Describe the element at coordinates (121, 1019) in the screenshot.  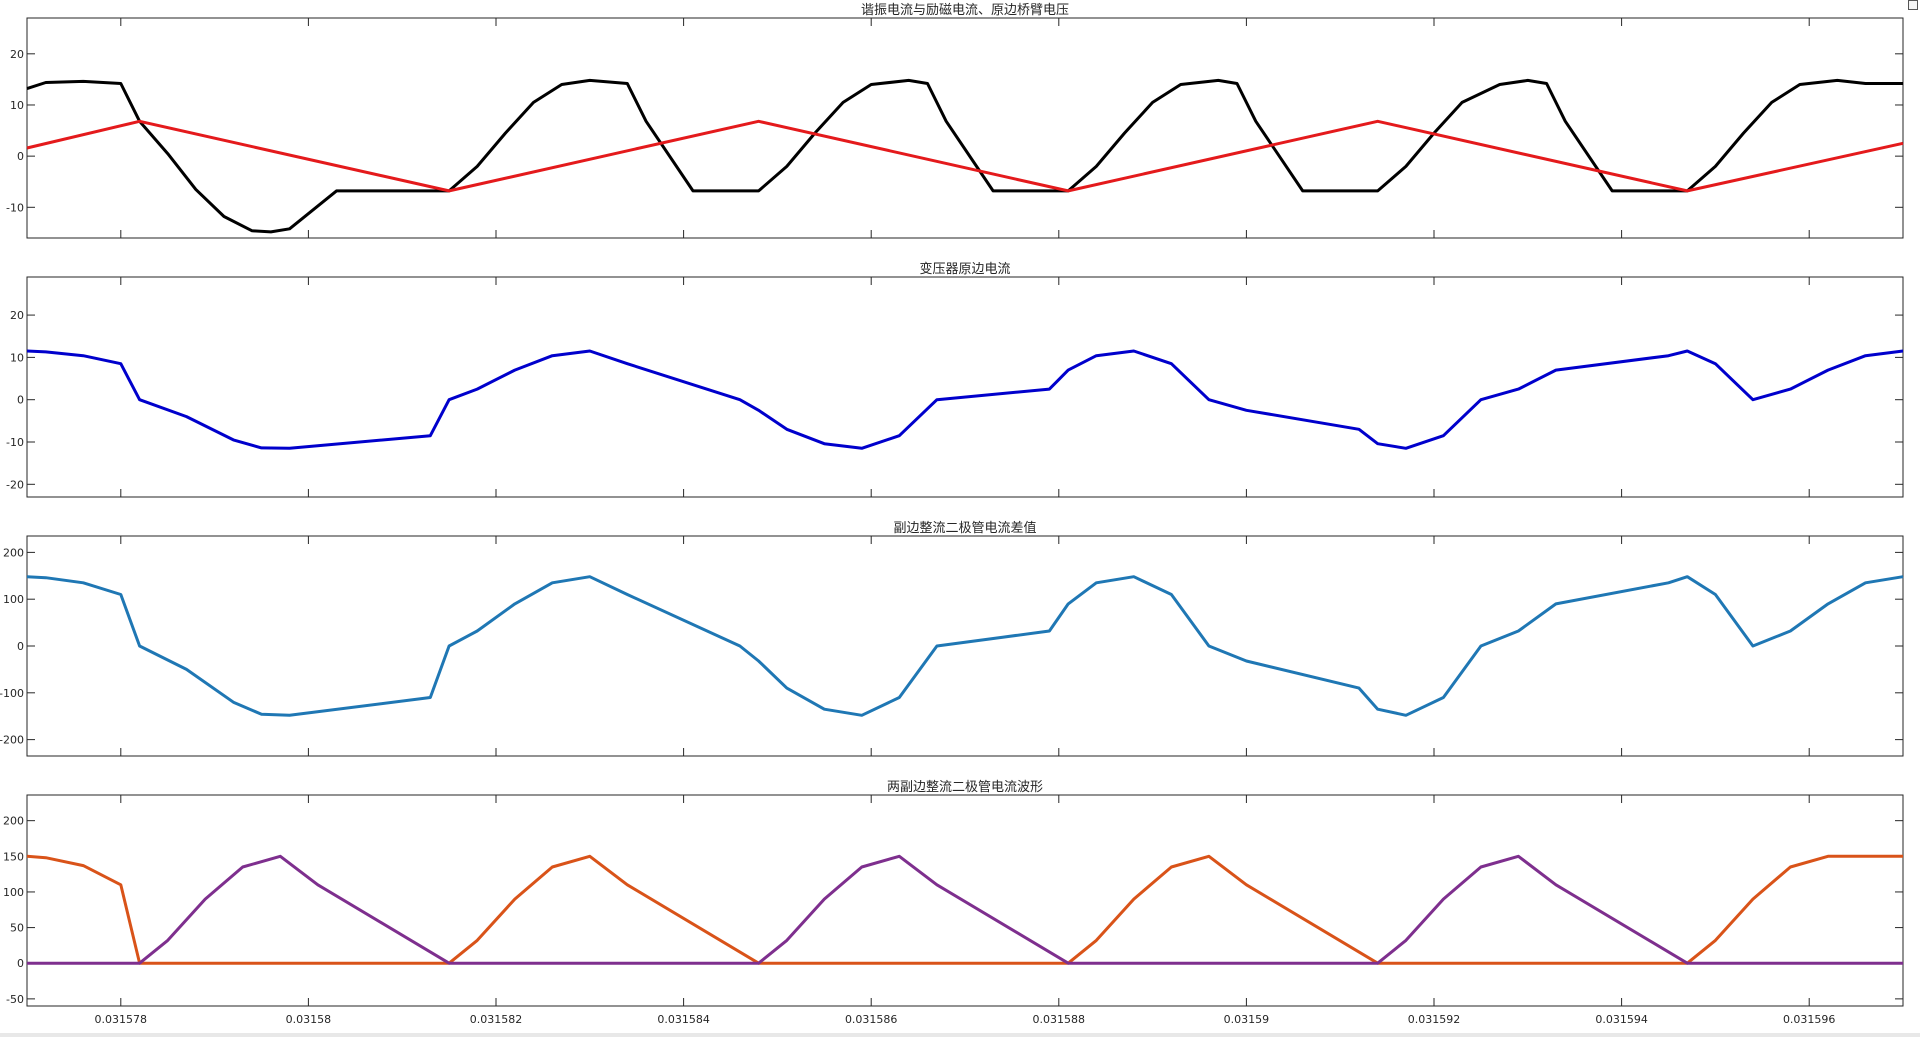
I see `x-tick-label: 0.031578` at that location.